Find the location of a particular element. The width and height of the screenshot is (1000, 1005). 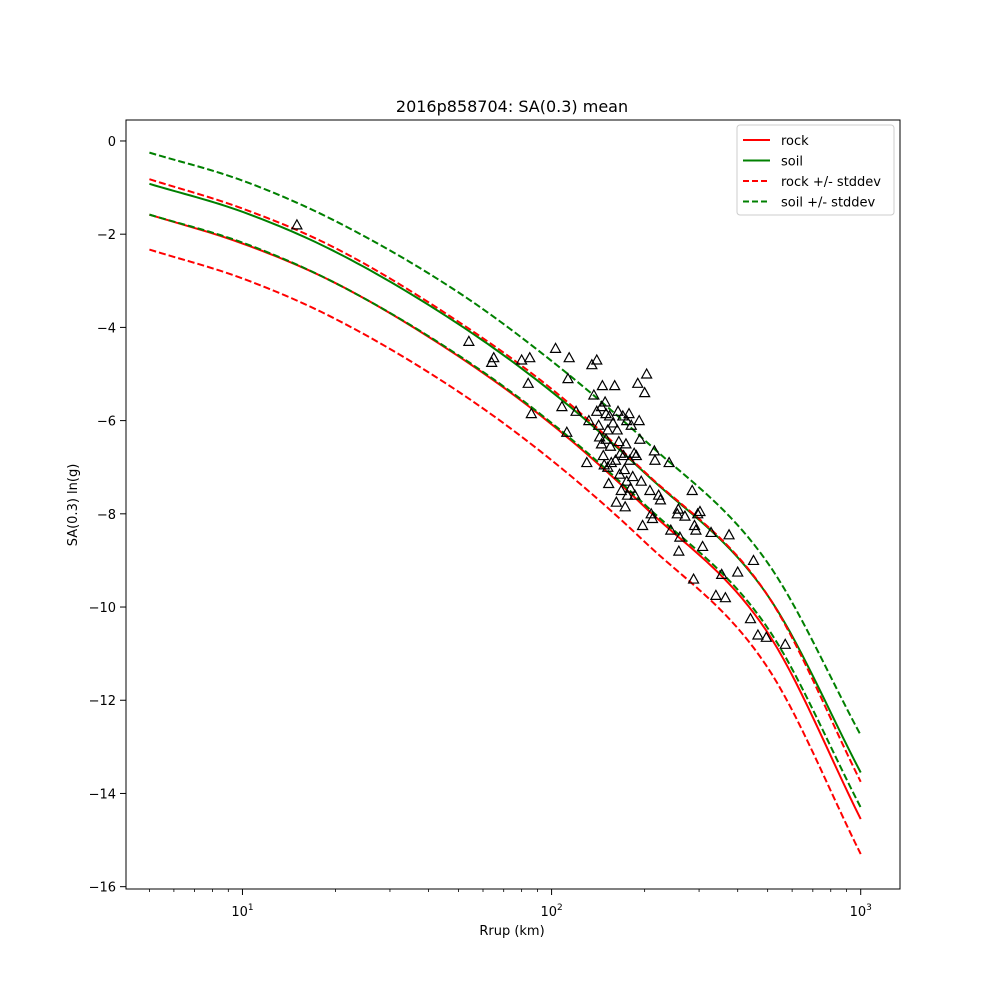

legend-label: soil is located at coordinates (792, 162).